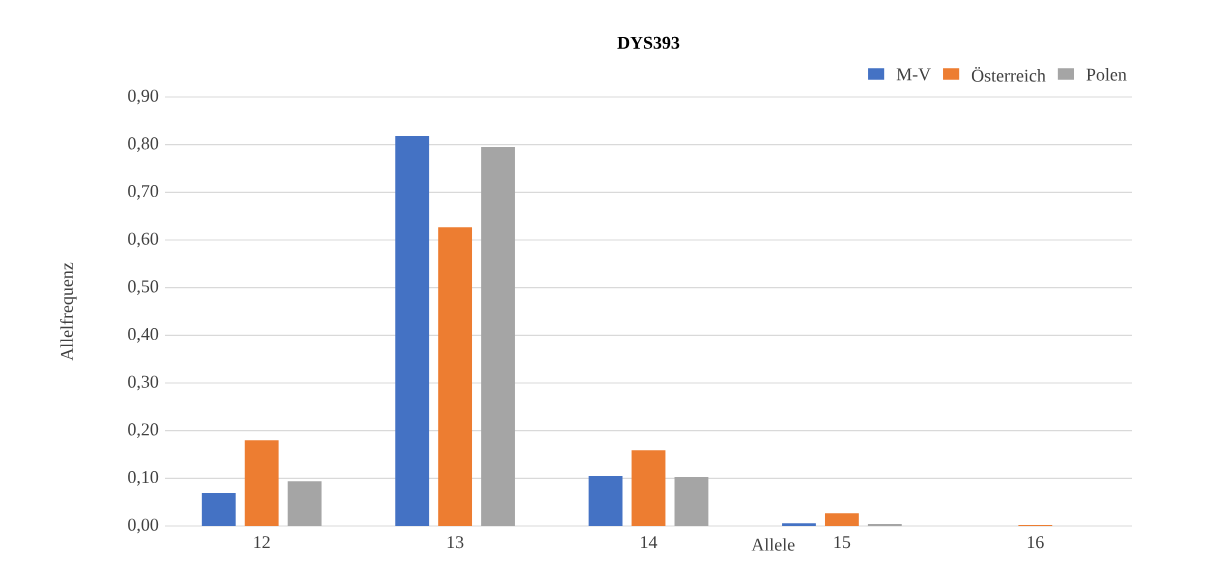  I want to click on x-tick-label: 14, so click(649, 542).